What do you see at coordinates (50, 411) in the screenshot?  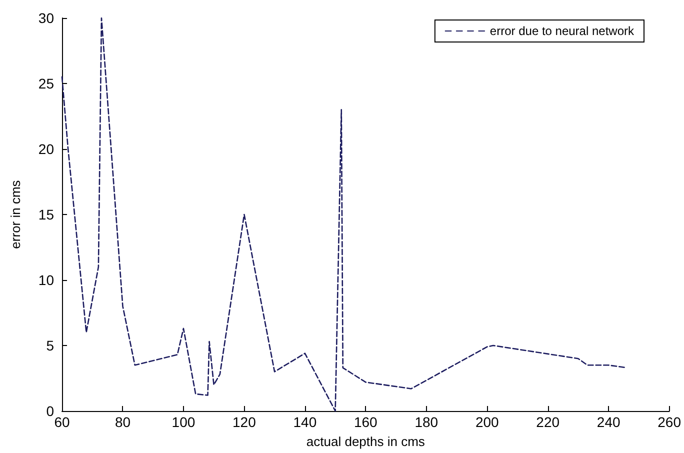 I see `y-tick-label: 0` at bounding box center [50, 411].